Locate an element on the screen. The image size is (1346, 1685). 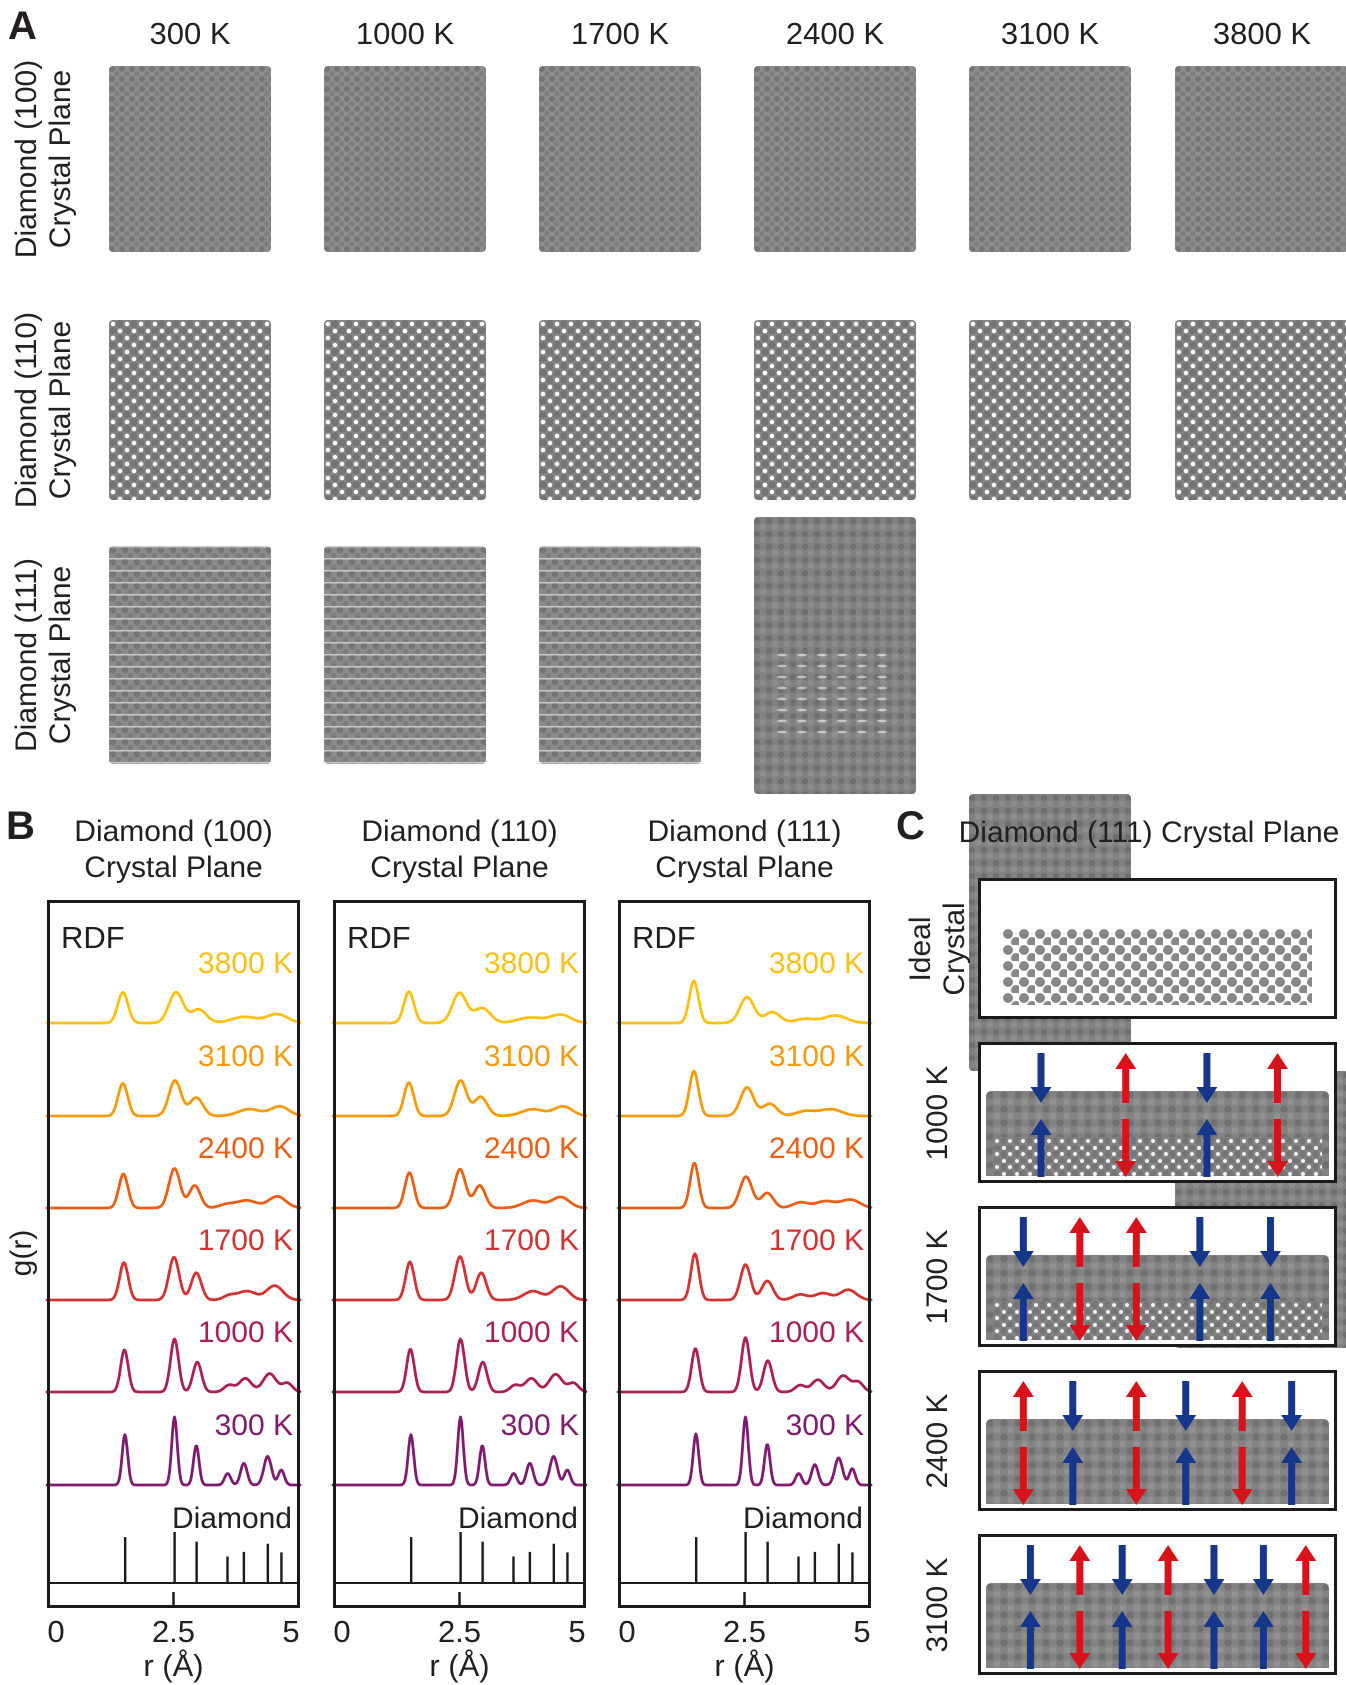
slab-row-label-line: Crystal is located at coordinates (954, 948).